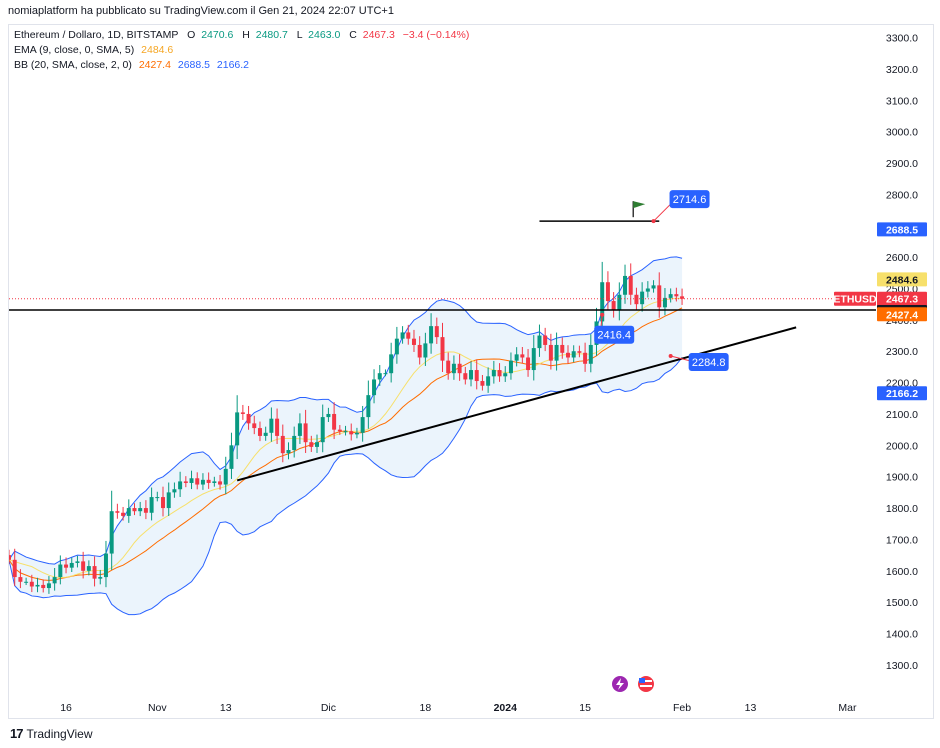  Describe the element at coordinates (902, 279) in the screenshot. I see `axis-price-label: 2484.6` at that location.